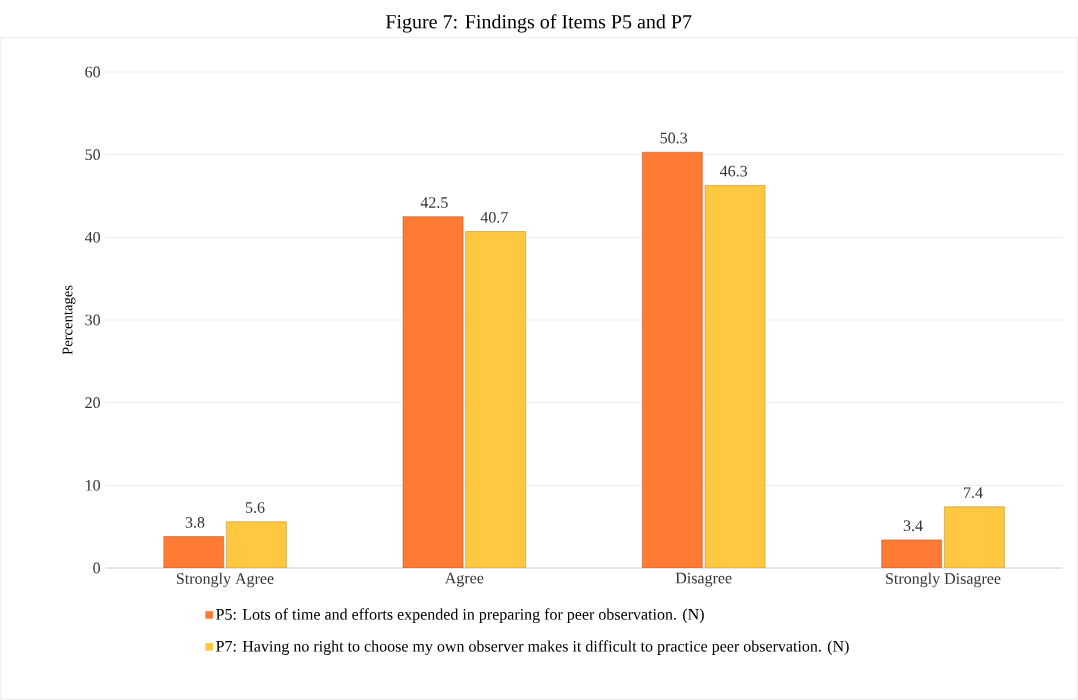 The image size is (1078, 700). I want to click on y-tick-label: 10, so click(93, 485).